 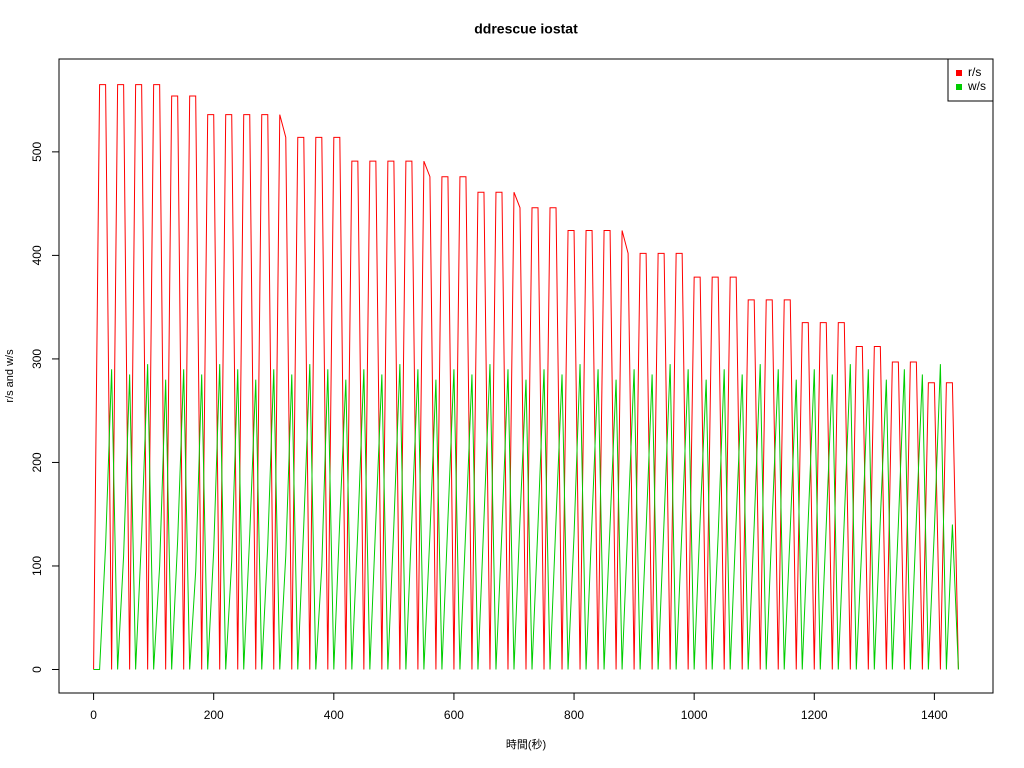 I want to click on y-tick-label: 0, so click(x=37, y=669).